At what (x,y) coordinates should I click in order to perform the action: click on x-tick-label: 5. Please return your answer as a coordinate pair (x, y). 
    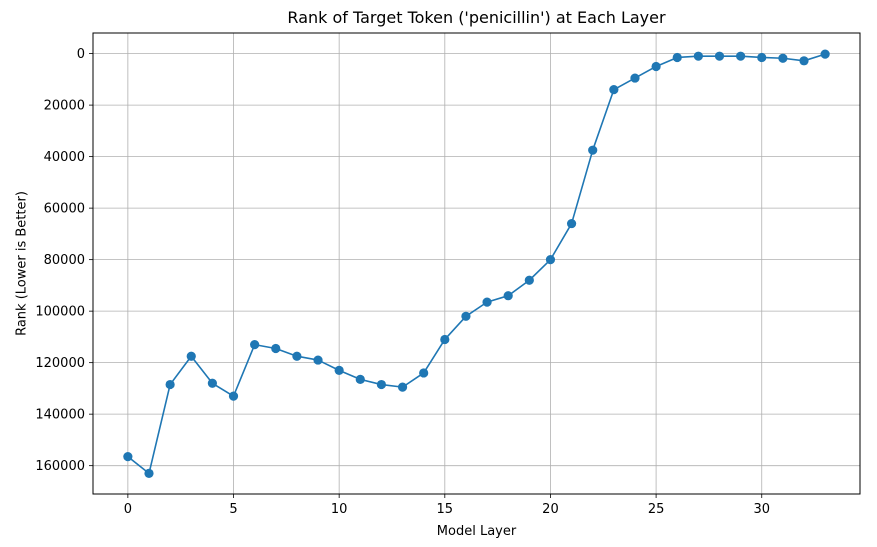
    Looking at the image, I should click on (233, 509).